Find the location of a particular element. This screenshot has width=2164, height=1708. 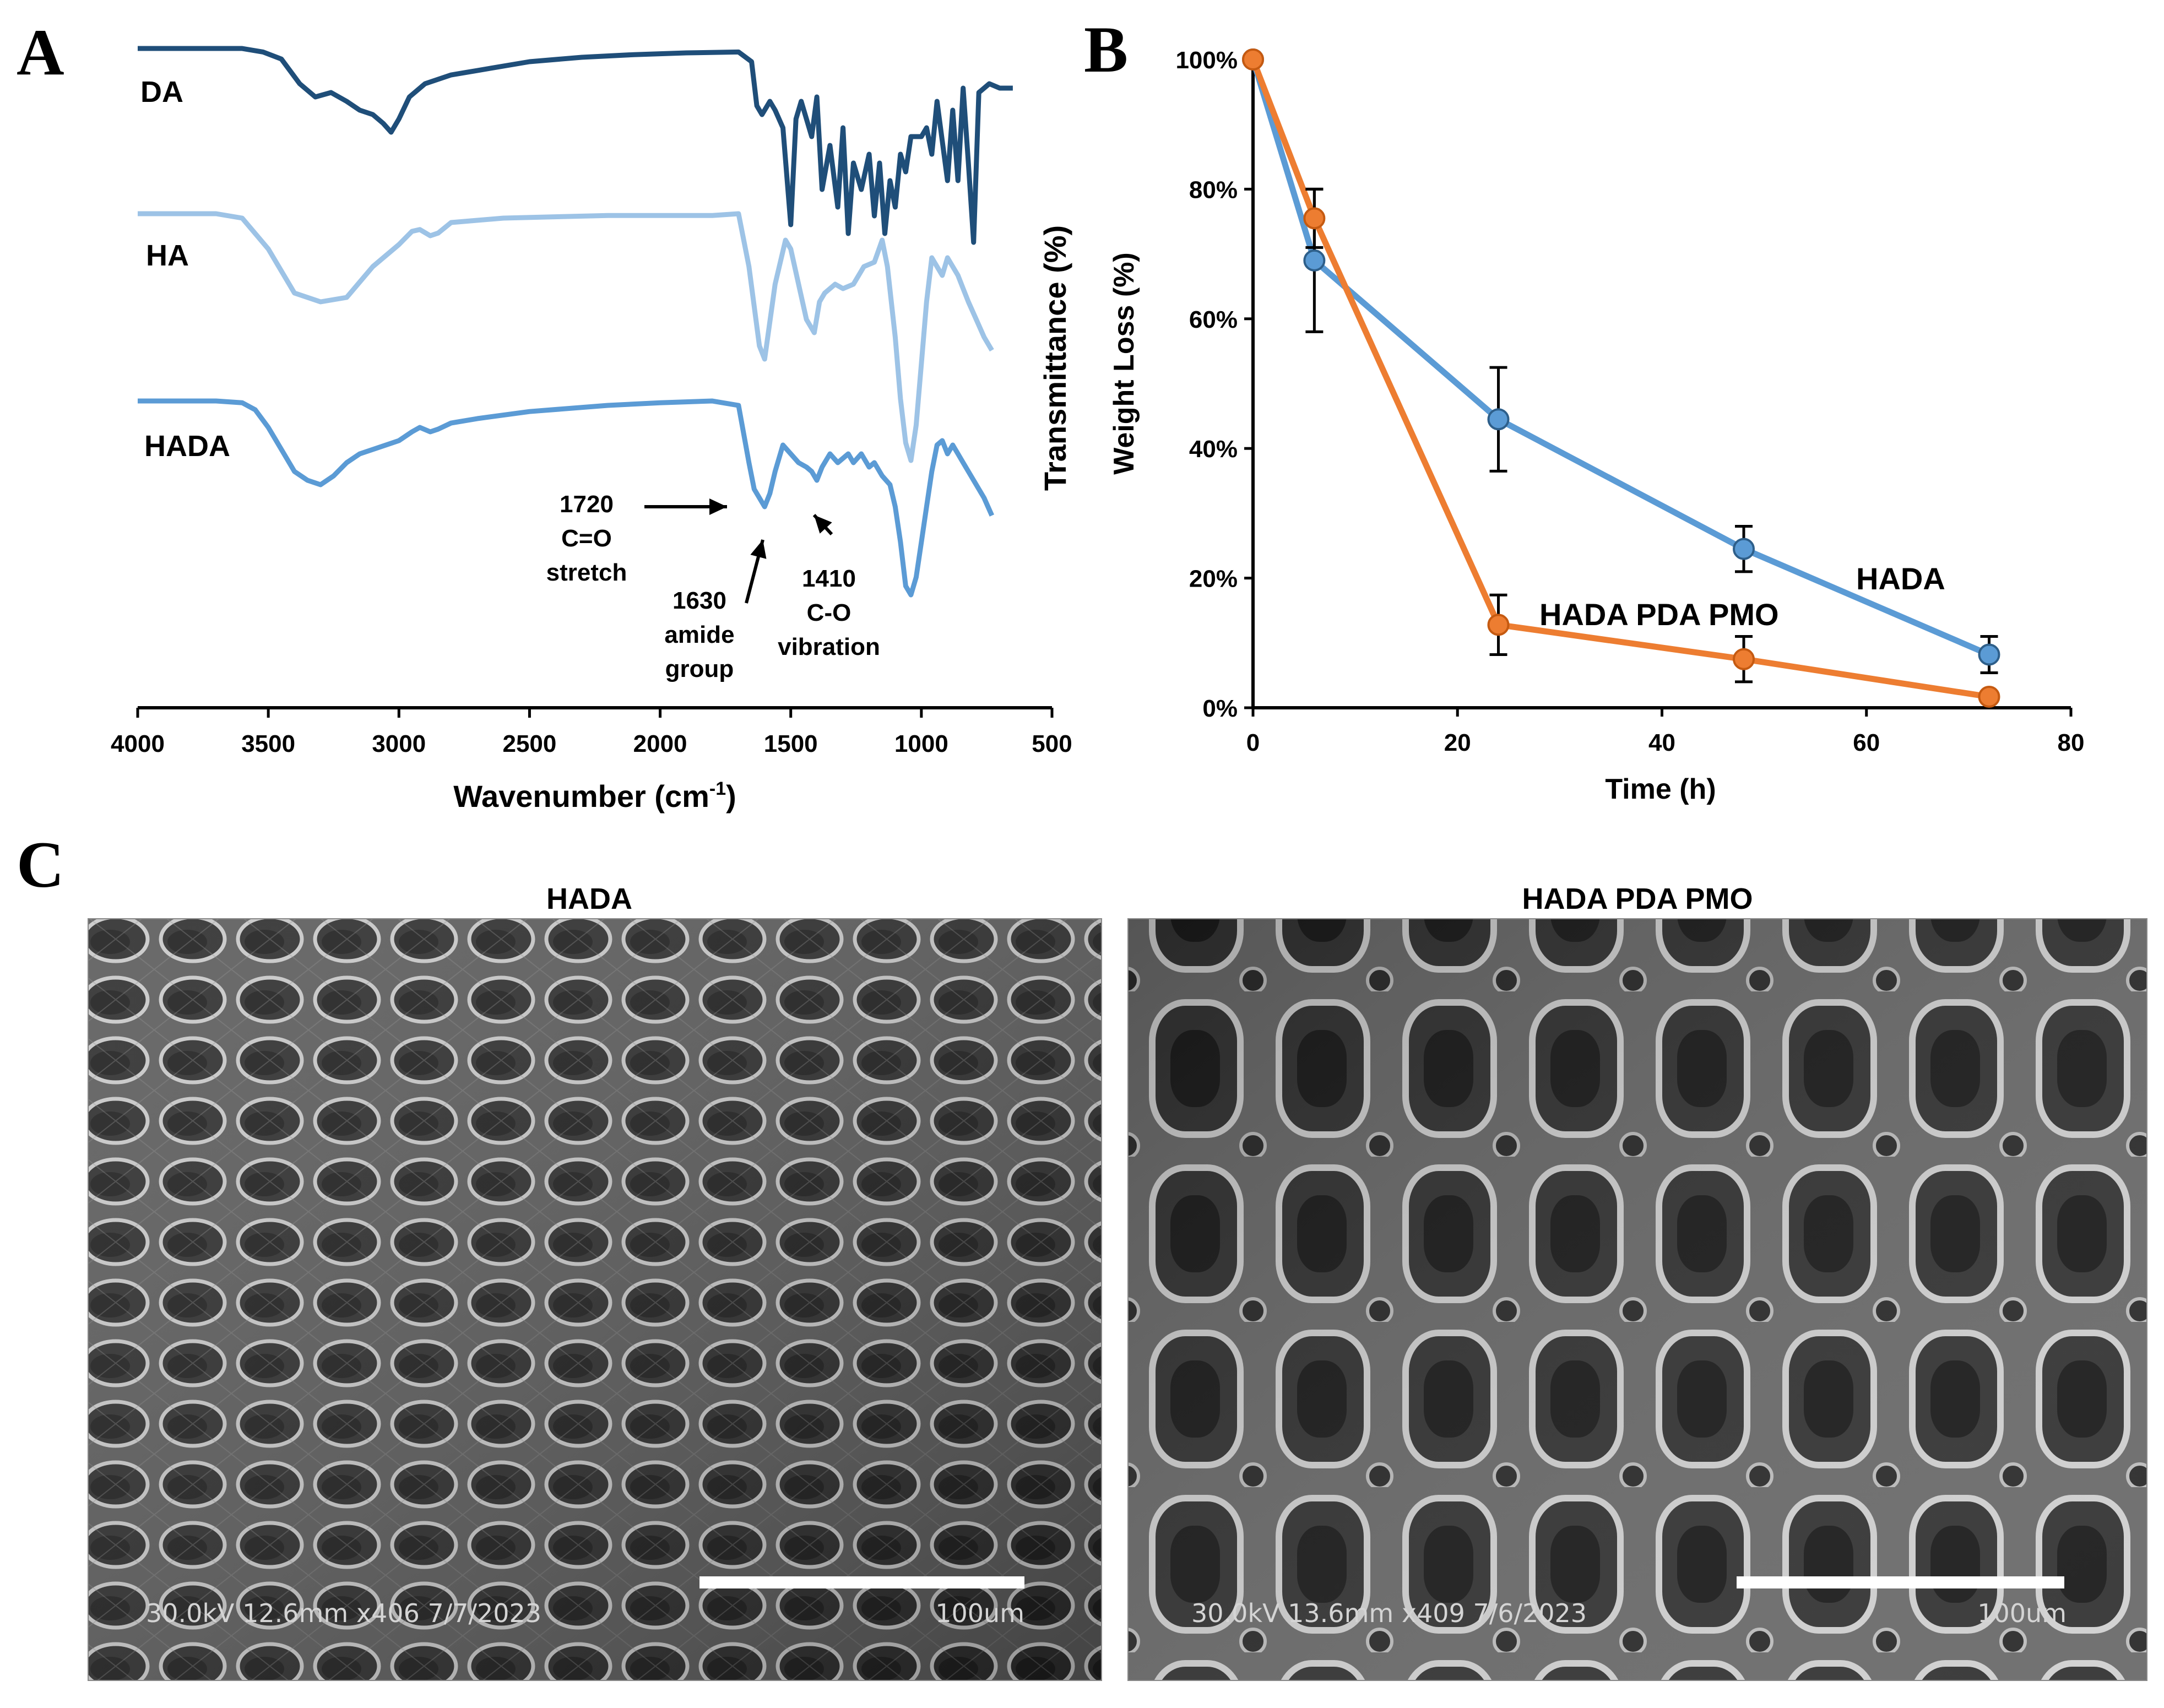

weight-loss-y-tick-label: 100% is located at coordinates (1206, 61).